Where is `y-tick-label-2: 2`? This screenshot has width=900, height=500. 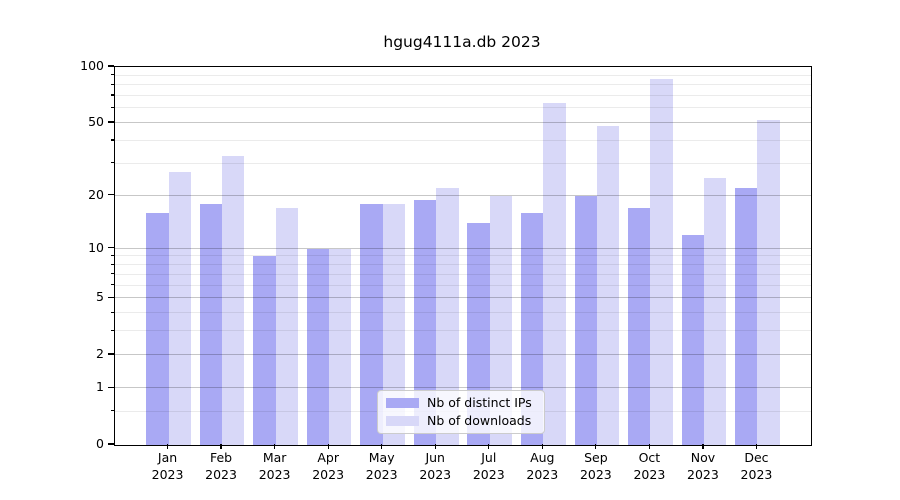
y-tick-label-2: 2 is located at coordinates (100, 354).